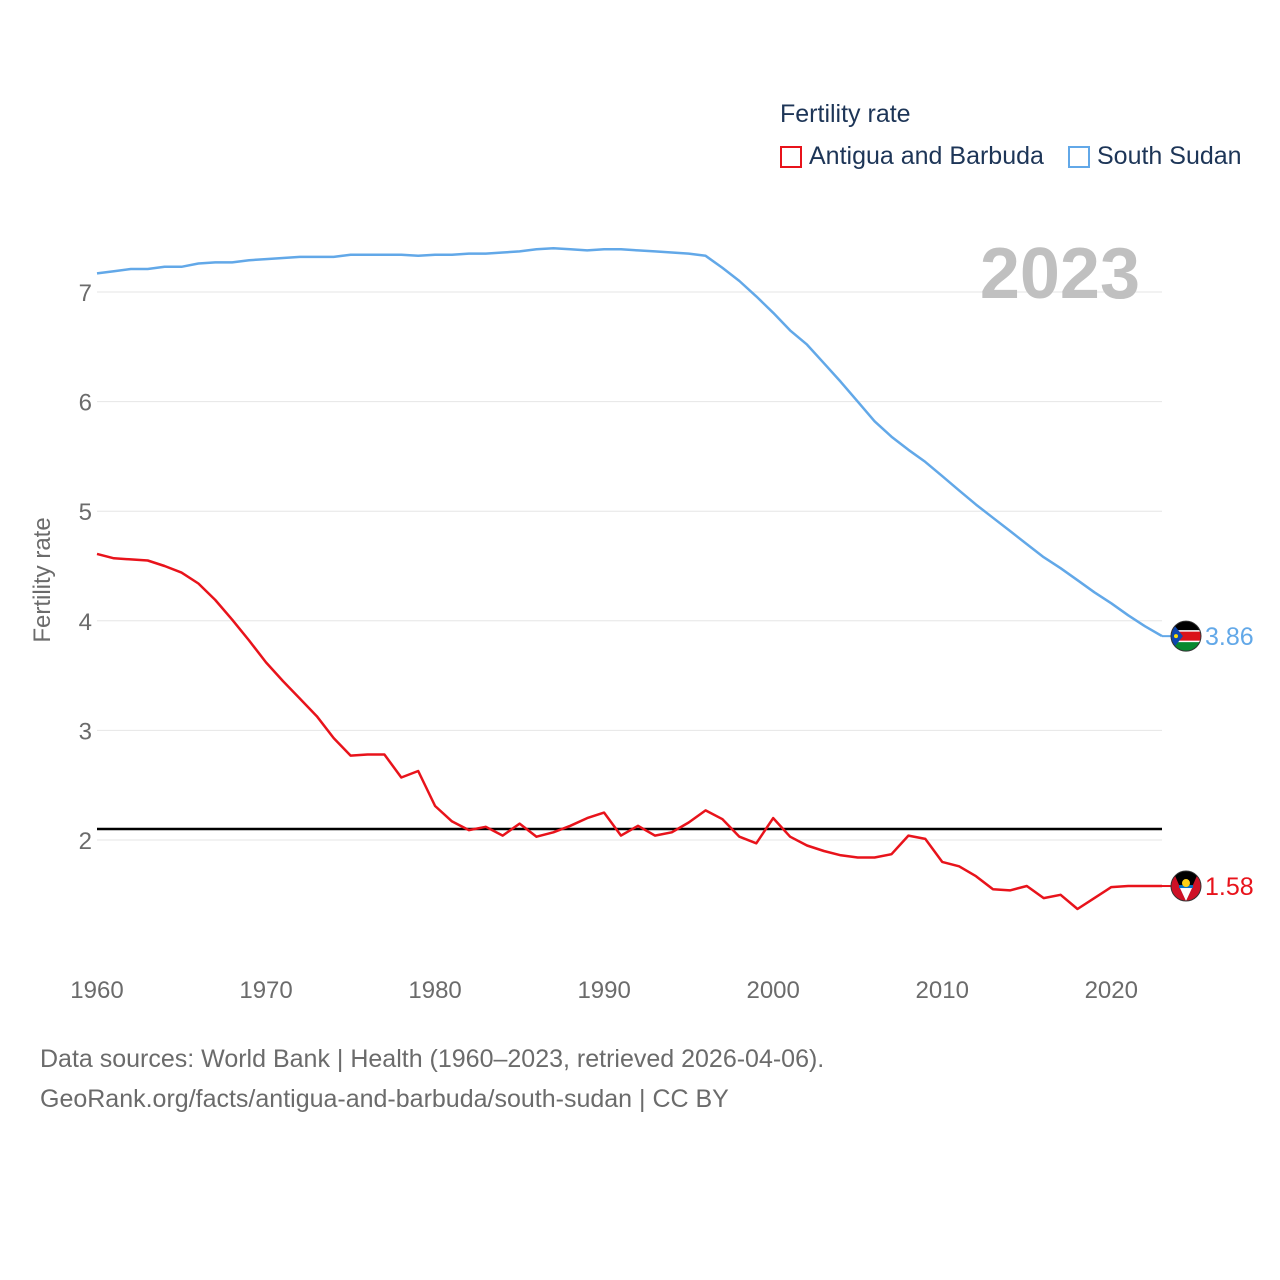 The width and height of the screenshot is (1280, 1280). What do you see at coordinates (85, 567) in the screenshot?
I see `y-tick-labels: 2 3 4 5 6 7` at bounding box center [85, 567].